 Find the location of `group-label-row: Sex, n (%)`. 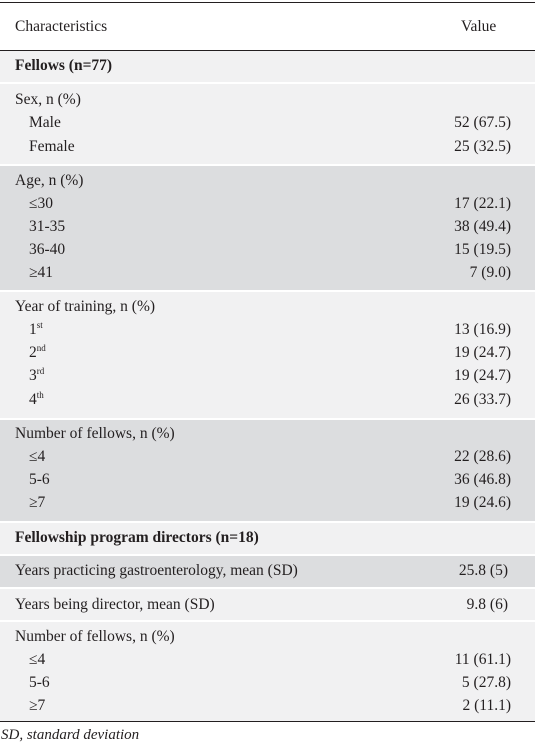

group-label-row: Sex, n (%) is located at coordinates (267, 100).